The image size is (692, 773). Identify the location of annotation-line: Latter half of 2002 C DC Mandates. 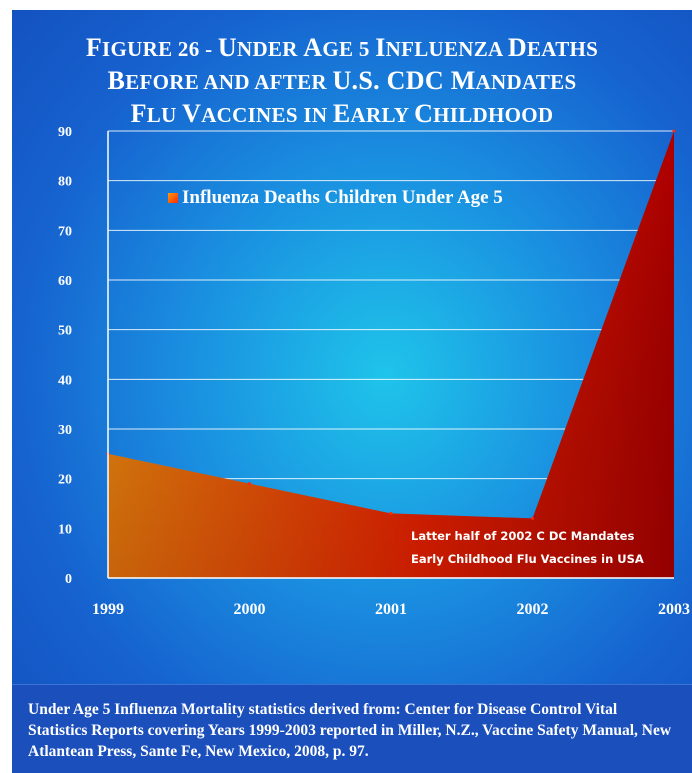
(522, 536).